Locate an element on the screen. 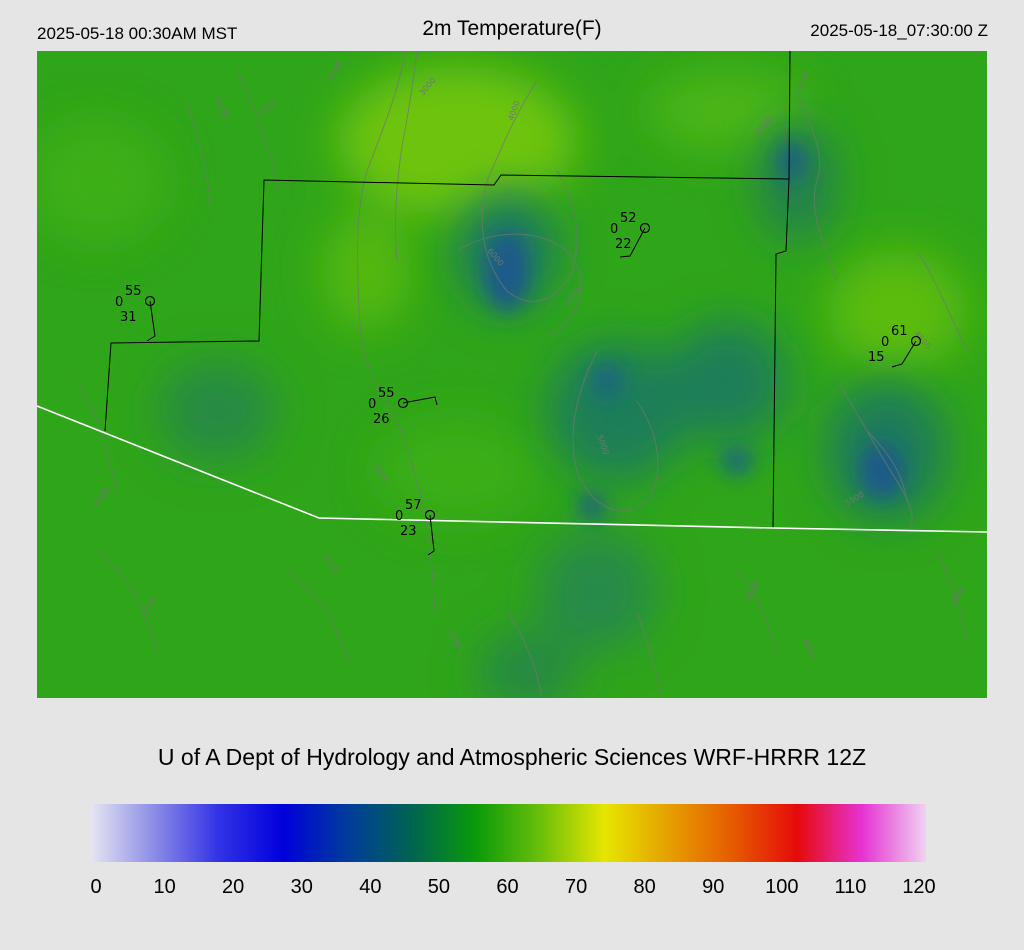 This screenshot has width=1024, height=950. colorbar-tick: 100 is located at coordinates (782, 887).